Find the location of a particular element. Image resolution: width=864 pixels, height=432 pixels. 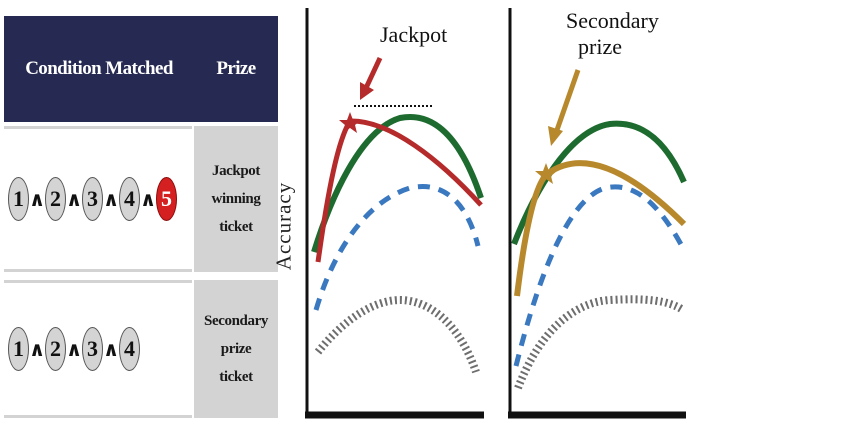

condition-cell-secondary: 1 ∧ 2 ∧ 3 ∧ 4 is located at coordinates (98, 349).